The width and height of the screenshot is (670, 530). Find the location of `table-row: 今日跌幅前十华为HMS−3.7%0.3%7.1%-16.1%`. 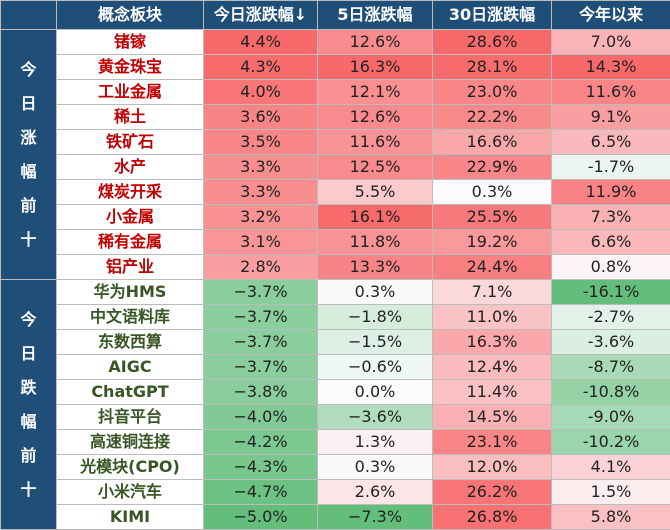

table-row: 今日跌幅前十华为HMS−3.7%0.3%7.1%-16.1% is located at coordinates (335, 292).